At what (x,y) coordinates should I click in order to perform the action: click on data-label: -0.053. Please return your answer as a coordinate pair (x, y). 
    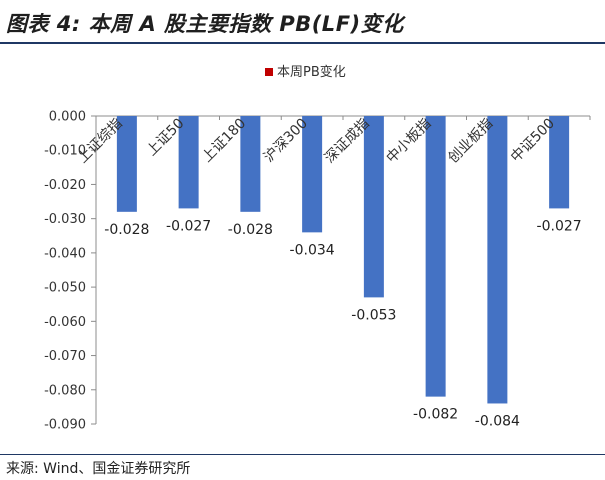
    Looking at the image, I should click on (373, 315).